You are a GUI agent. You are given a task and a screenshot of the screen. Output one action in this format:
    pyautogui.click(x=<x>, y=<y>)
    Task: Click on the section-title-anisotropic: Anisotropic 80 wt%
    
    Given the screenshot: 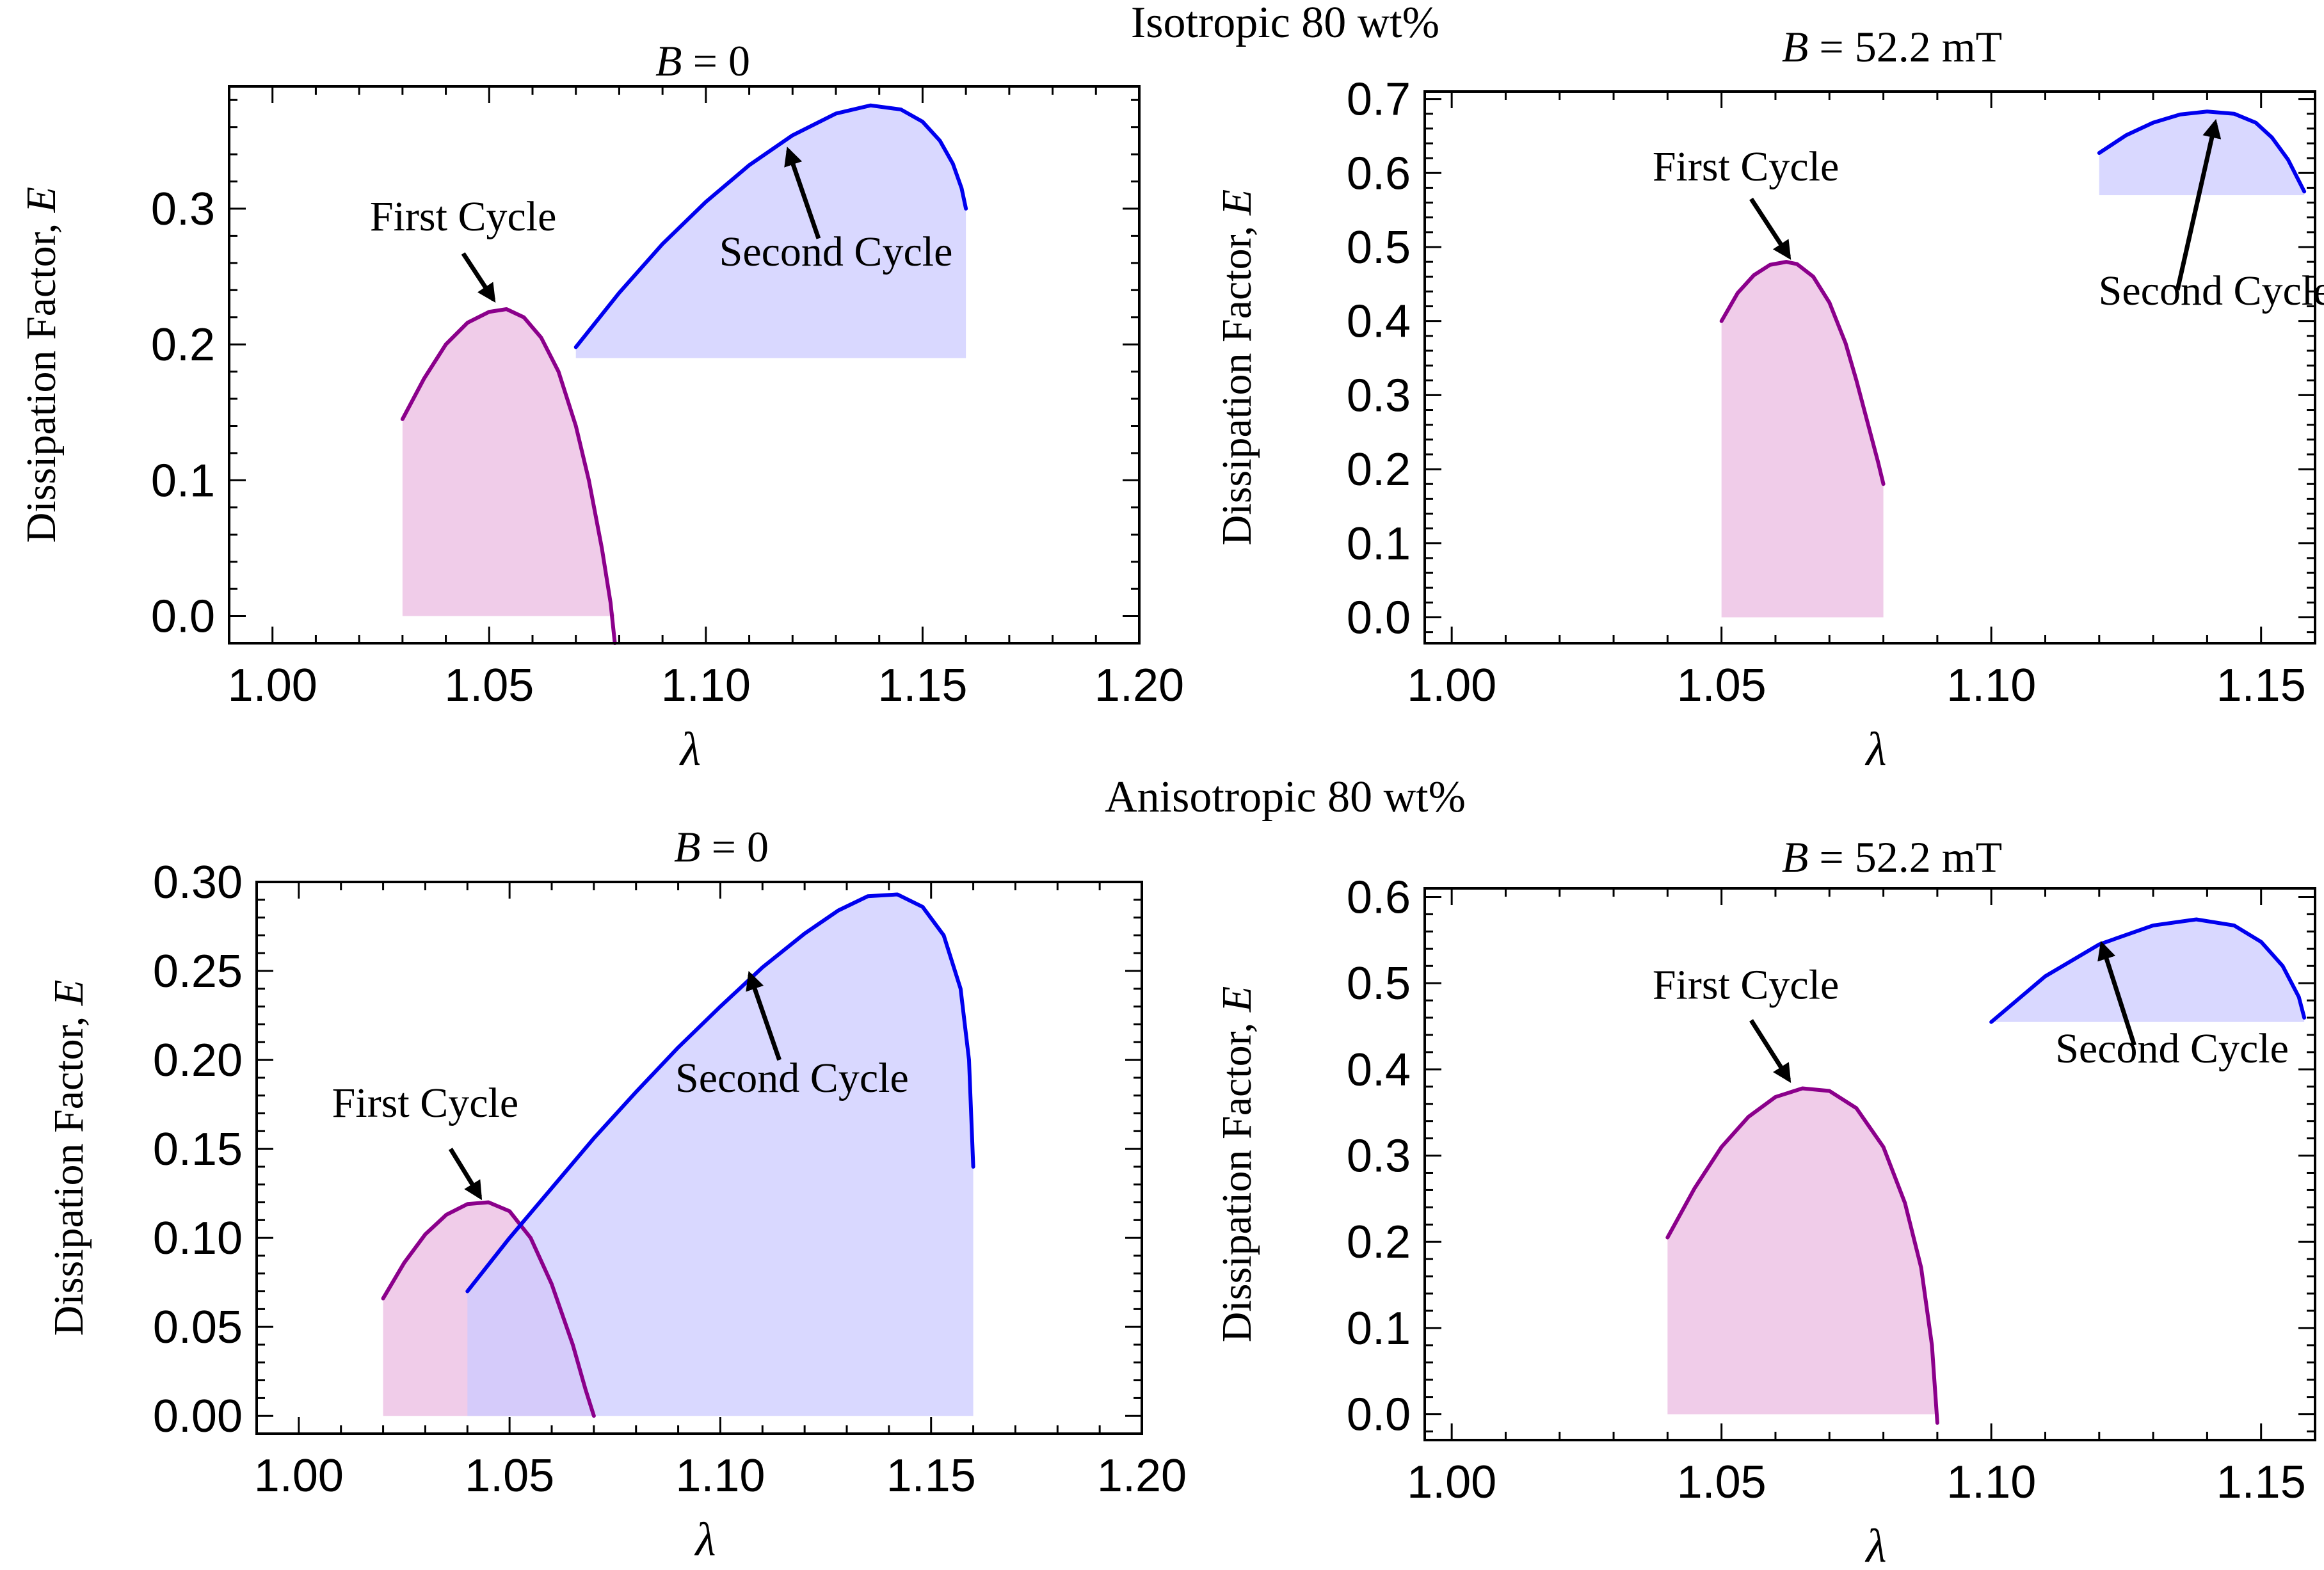 What is the action you would take?
    pyautogui.click(x=1285, y=797)
    